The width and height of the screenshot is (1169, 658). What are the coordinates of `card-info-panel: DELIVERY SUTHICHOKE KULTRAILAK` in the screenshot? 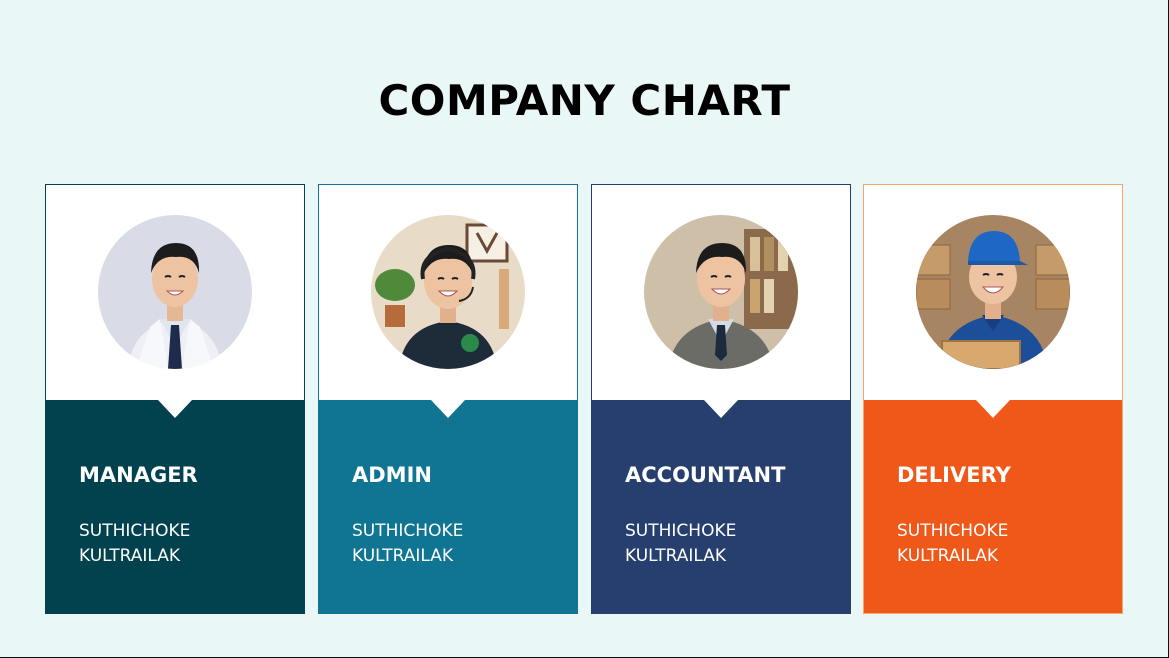 It's located at (993, 506).